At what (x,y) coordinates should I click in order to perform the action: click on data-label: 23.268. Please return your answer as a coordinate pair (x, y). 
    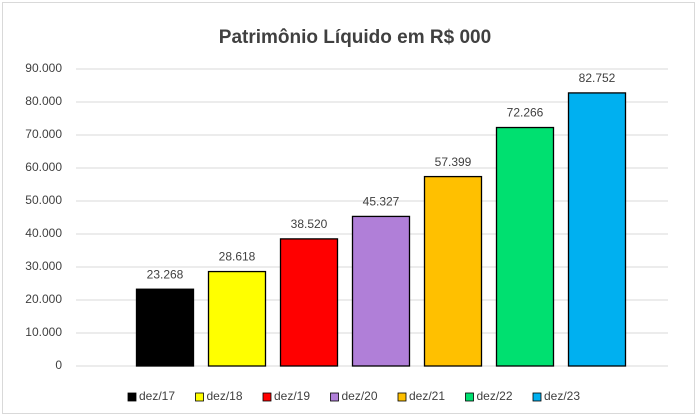
    Looking at the image, I should click on (165, 274).